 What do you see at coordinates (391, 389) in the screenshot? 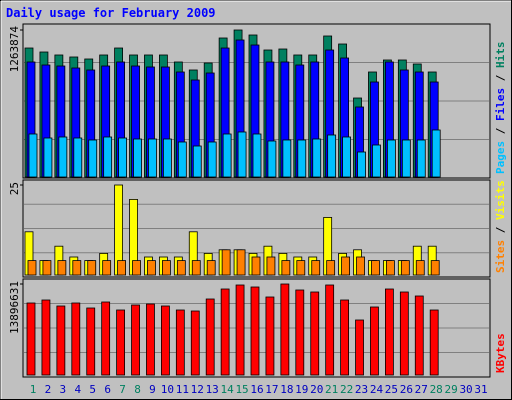
I see `x-tick-label: 25` at bounding box center [391, 389].